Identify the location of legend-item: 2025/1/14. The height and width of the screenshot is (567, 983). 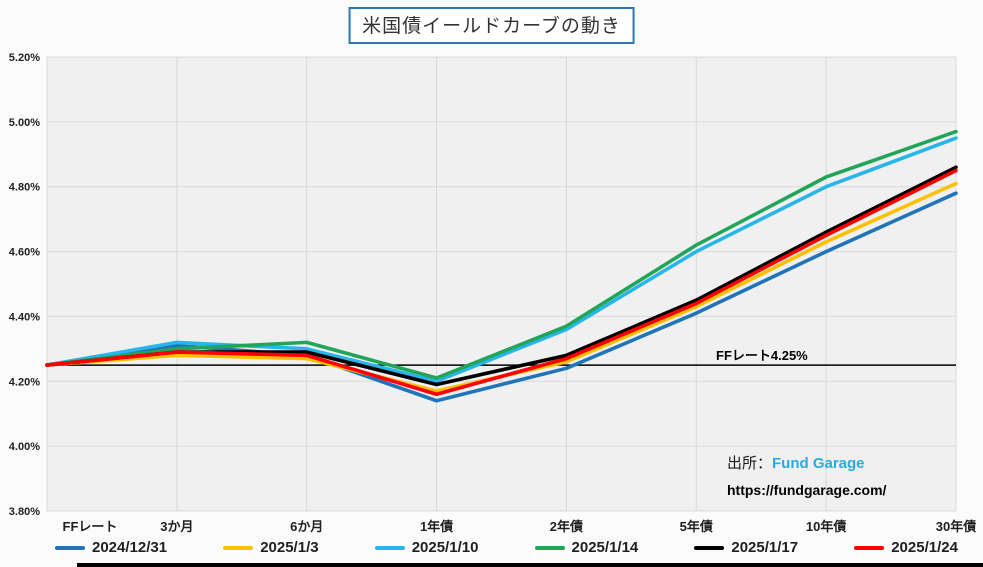
(586, 547).